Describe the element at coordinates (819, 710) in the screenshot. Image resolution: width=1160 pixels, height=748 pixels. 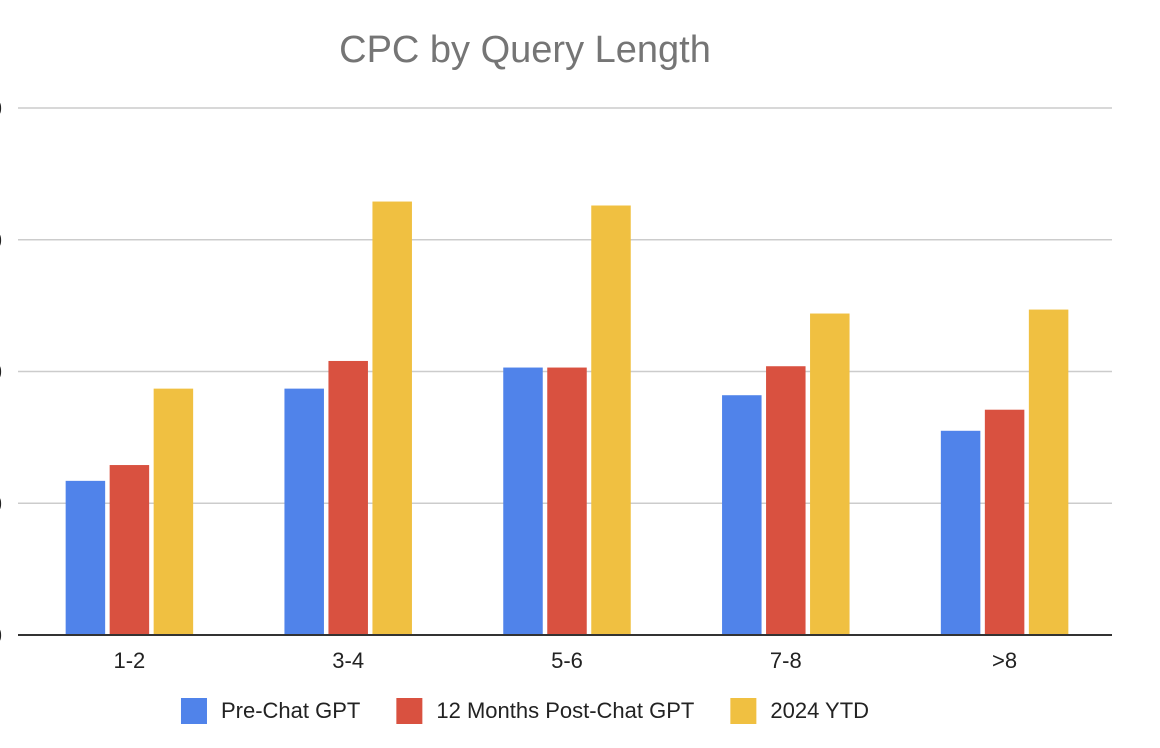
I see `legend-label: 2024 YTD` at that location.